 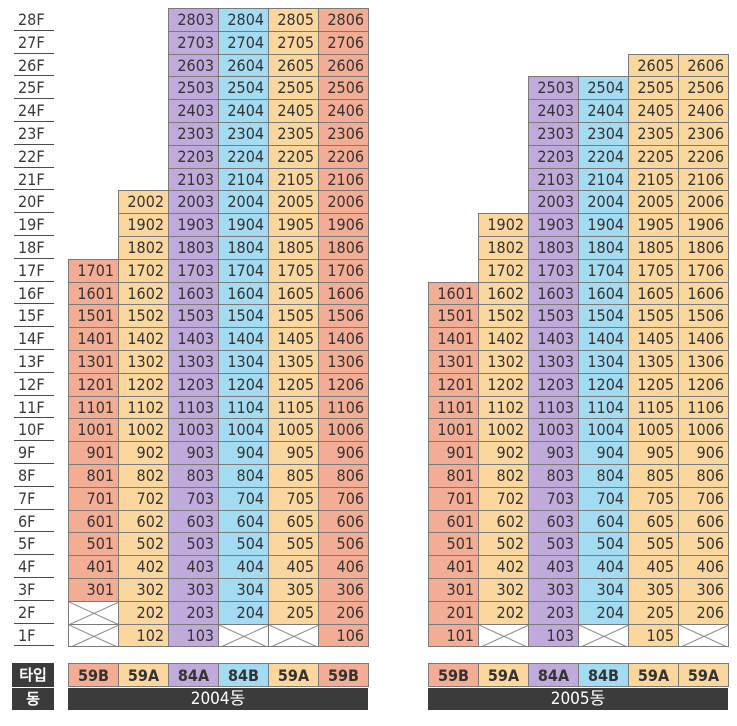 I want to click on building-2004-name: 2004동, so click(x=218, y=699).